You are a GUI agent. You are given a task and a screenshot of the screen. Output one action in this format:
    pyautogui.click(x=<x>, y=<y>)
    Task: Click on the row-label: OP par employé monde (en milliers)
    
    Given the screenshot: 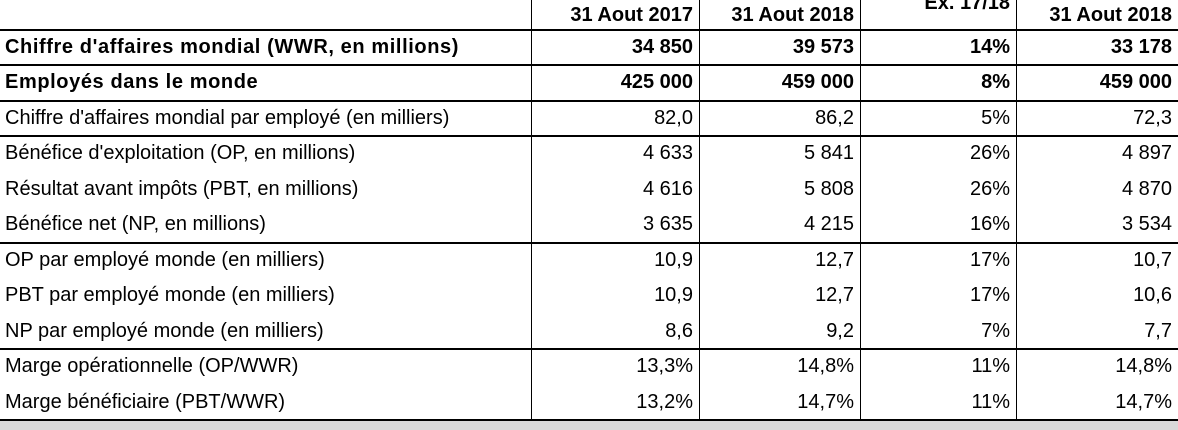 What is the action you would take?
    pyautogui.click(x=165, y=259)
    